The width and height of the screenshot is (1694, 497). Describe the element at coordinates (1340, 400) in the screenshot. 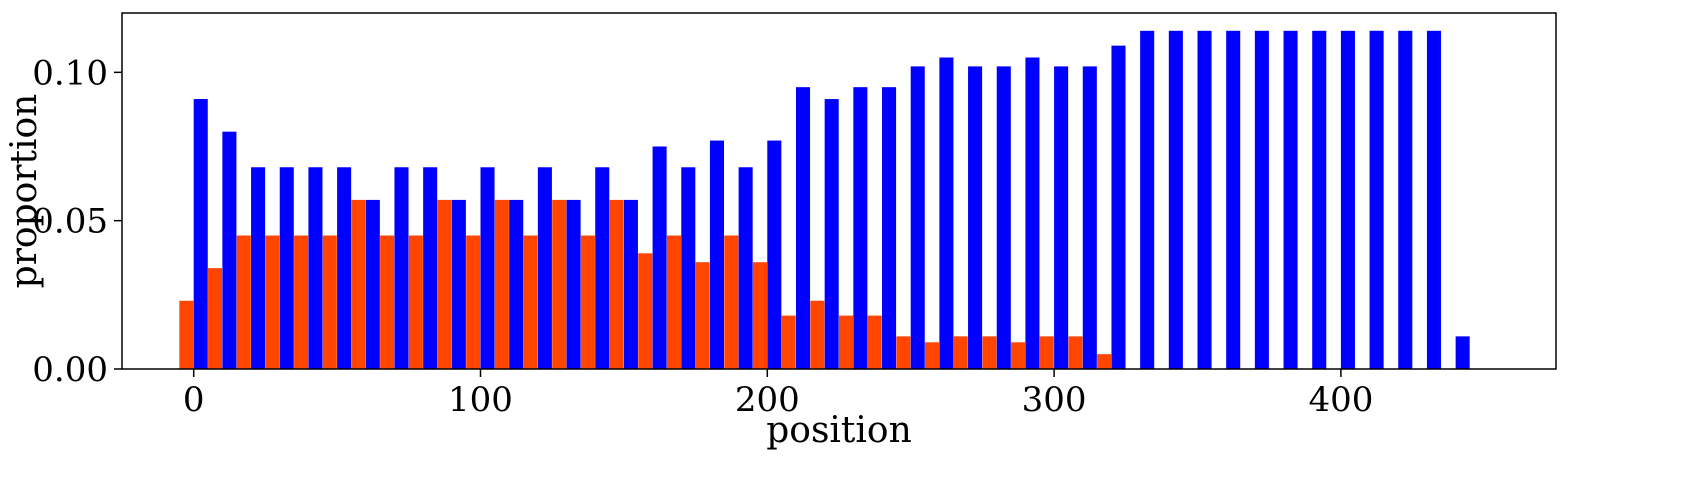

I see `x-tick-label: 400` at that location.